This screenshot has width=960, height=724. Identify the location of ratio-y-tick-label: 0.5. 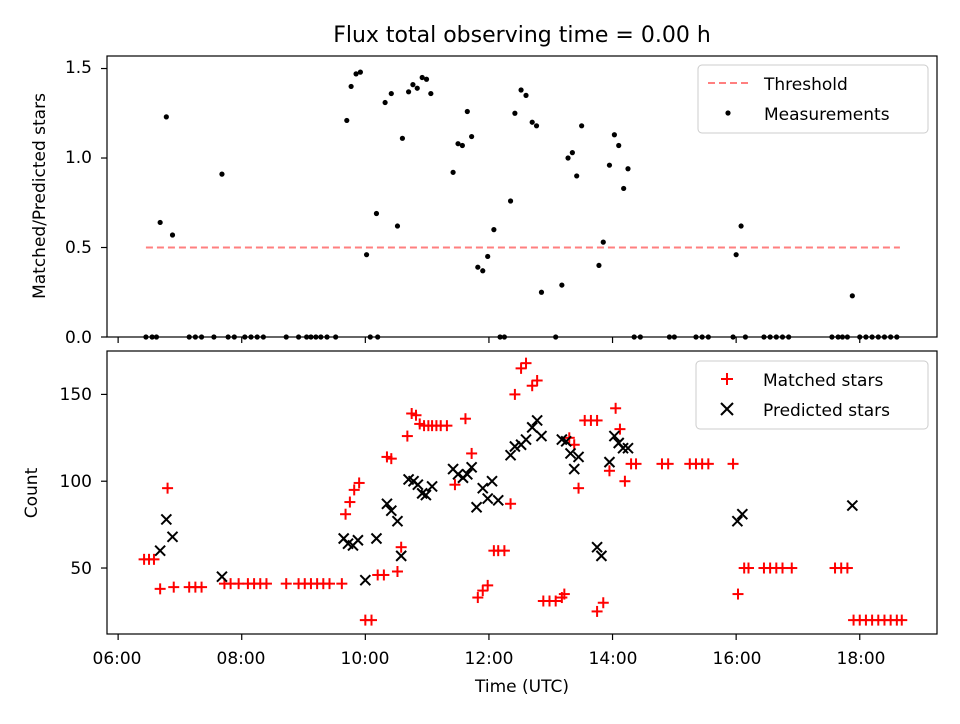
(78, 248).